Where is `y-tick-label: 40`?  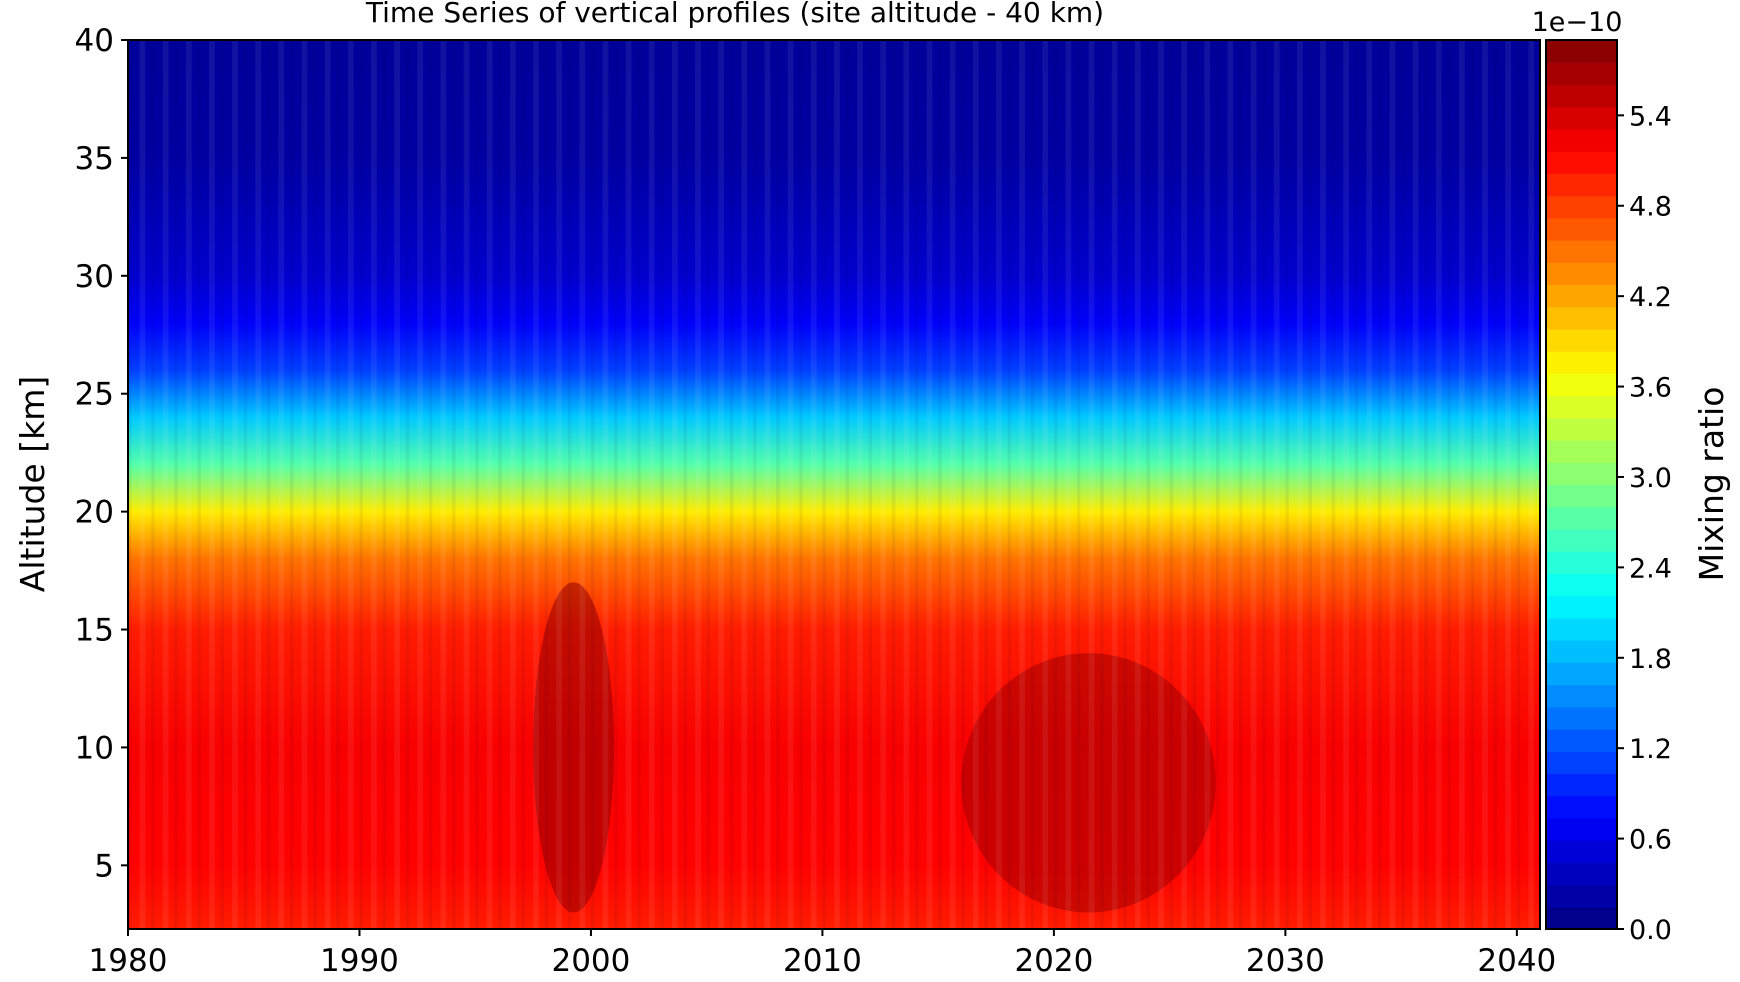 y-tick-label: 40 is located at coordinates (94, 41).